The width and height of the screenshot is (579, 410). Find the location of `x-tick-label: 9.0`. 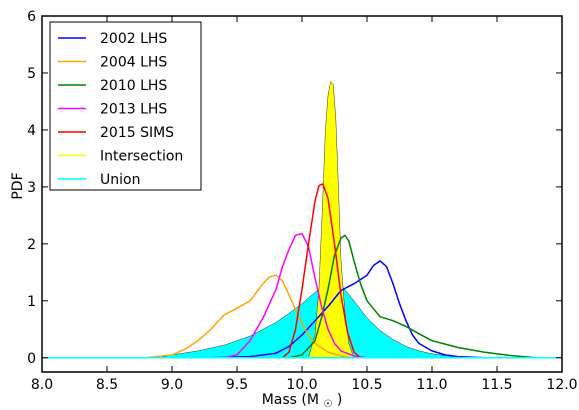

x-tick-label: 9.0 is located at coordinates (172, 385).